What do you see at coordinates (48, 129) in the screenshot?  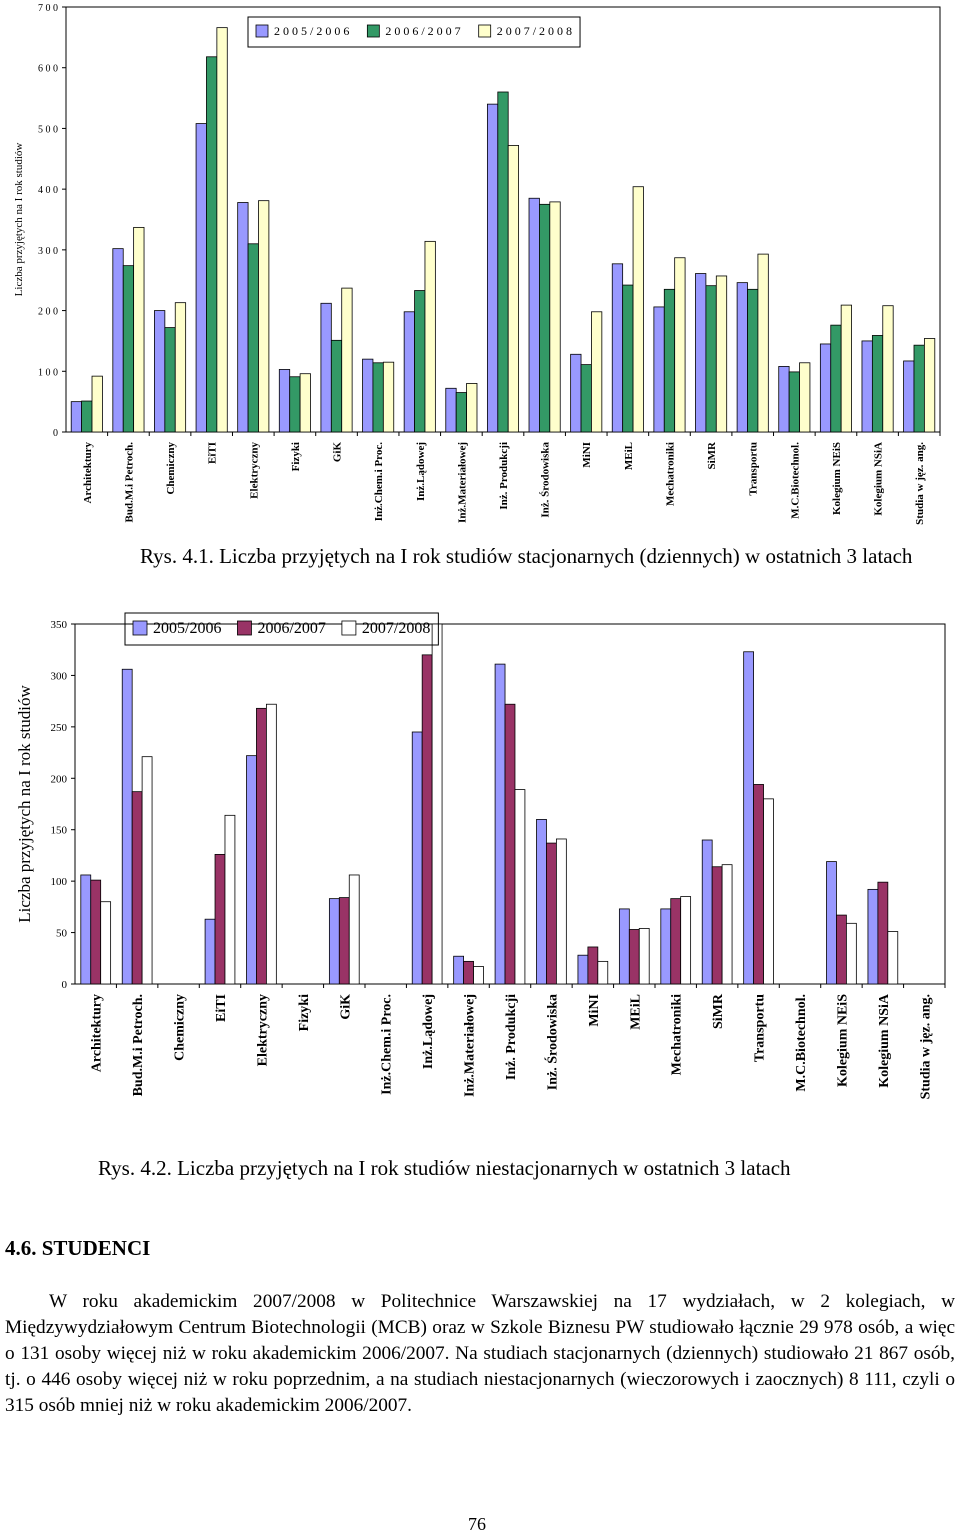 I see `y-tick-label: 5 0 0` at bounding box center [48, 129].